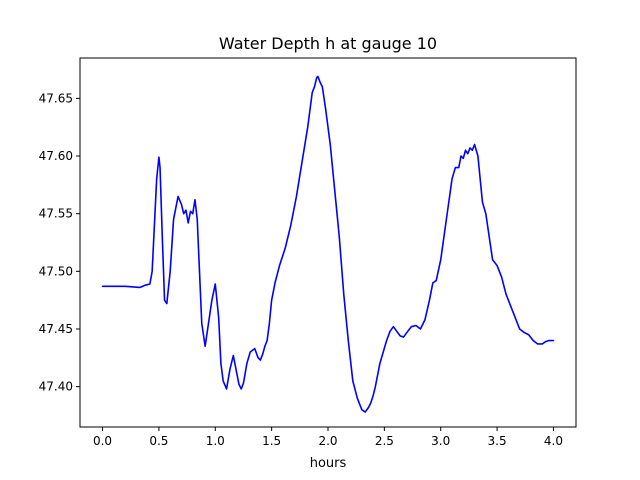 This screenshot has height=480, width=640. Describe the element at coordinates (158, 441) in the screenshot. I see `x-tick-label: 0.5` at that location.